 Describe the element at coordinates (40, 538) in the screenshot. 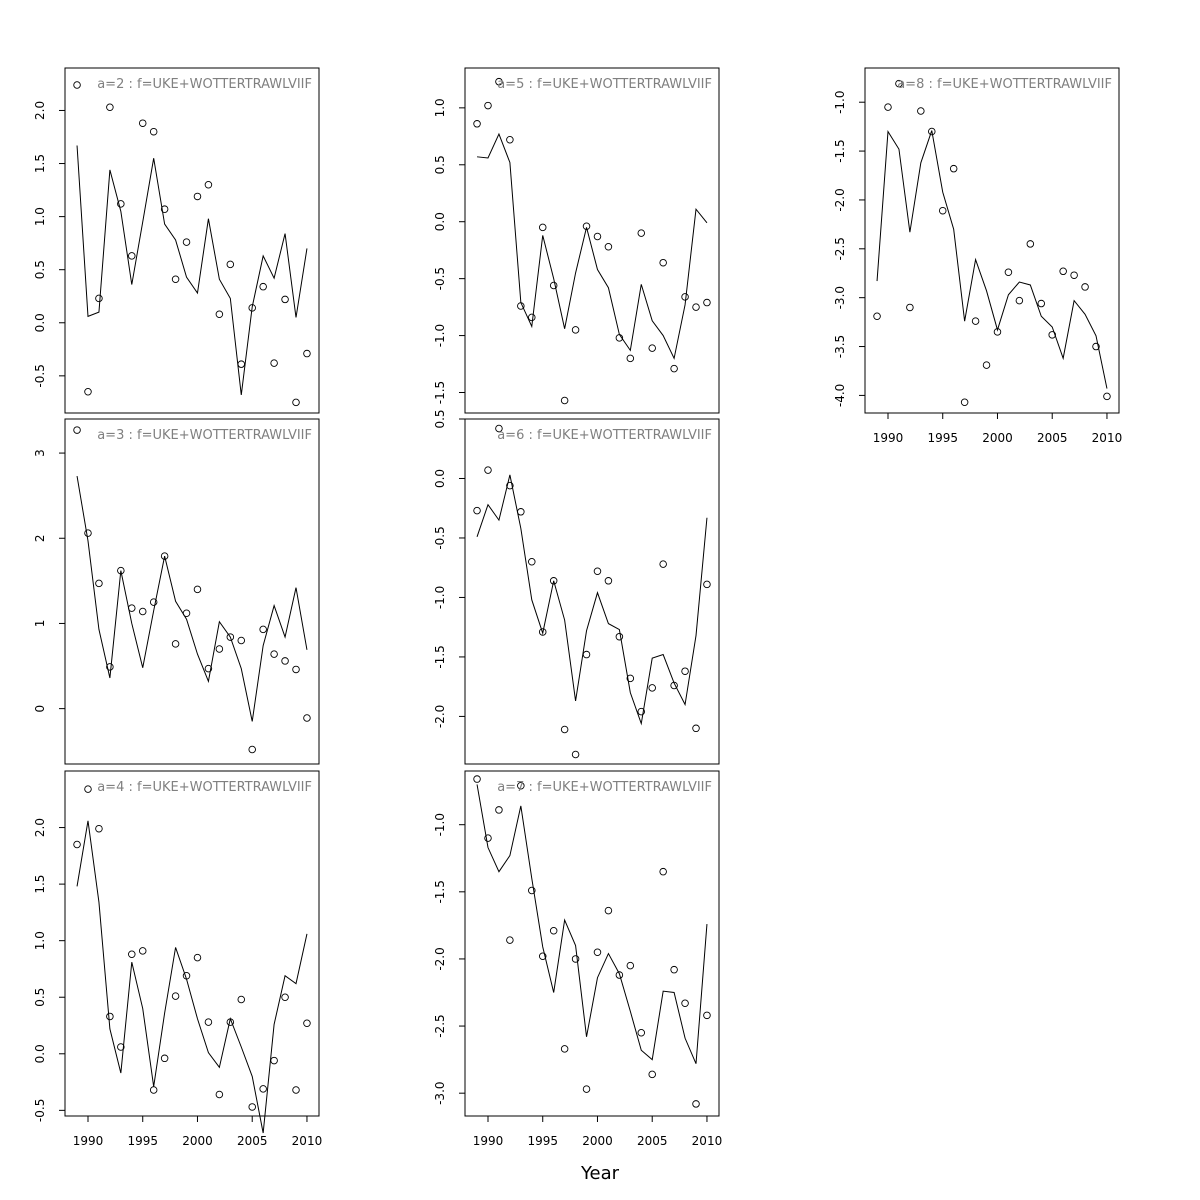

I see `y-tick-label: 2` at that location.